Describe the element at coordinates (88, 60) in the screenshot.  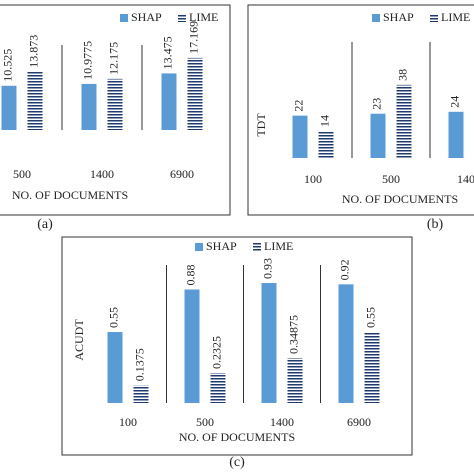
I see `data-label: 10.9775` at that location.